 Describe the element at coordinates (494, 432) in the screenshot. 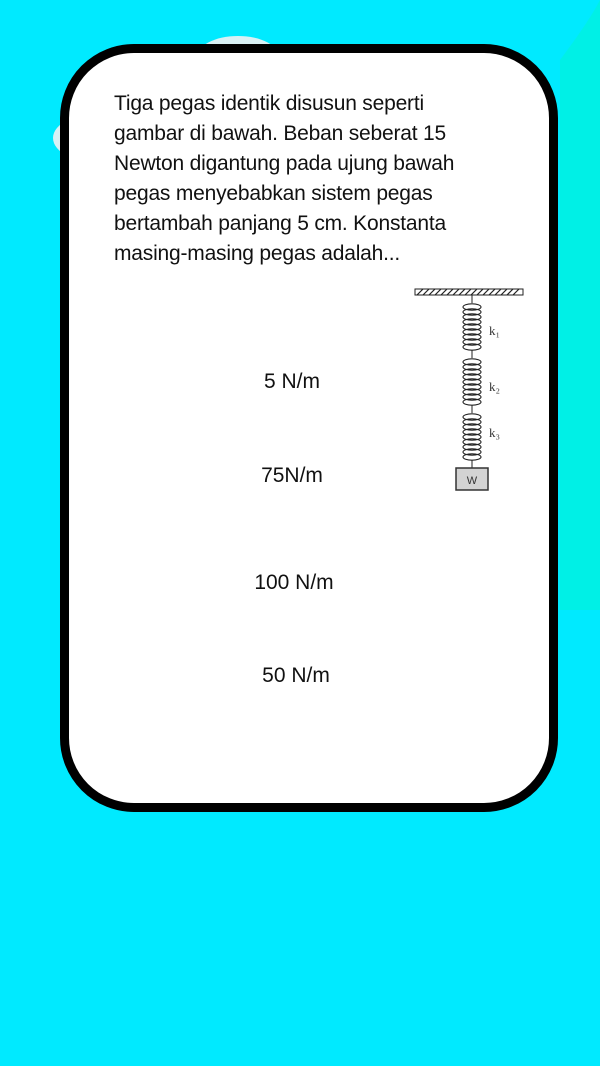

I see `spring-label-k3: k₃` at that location.